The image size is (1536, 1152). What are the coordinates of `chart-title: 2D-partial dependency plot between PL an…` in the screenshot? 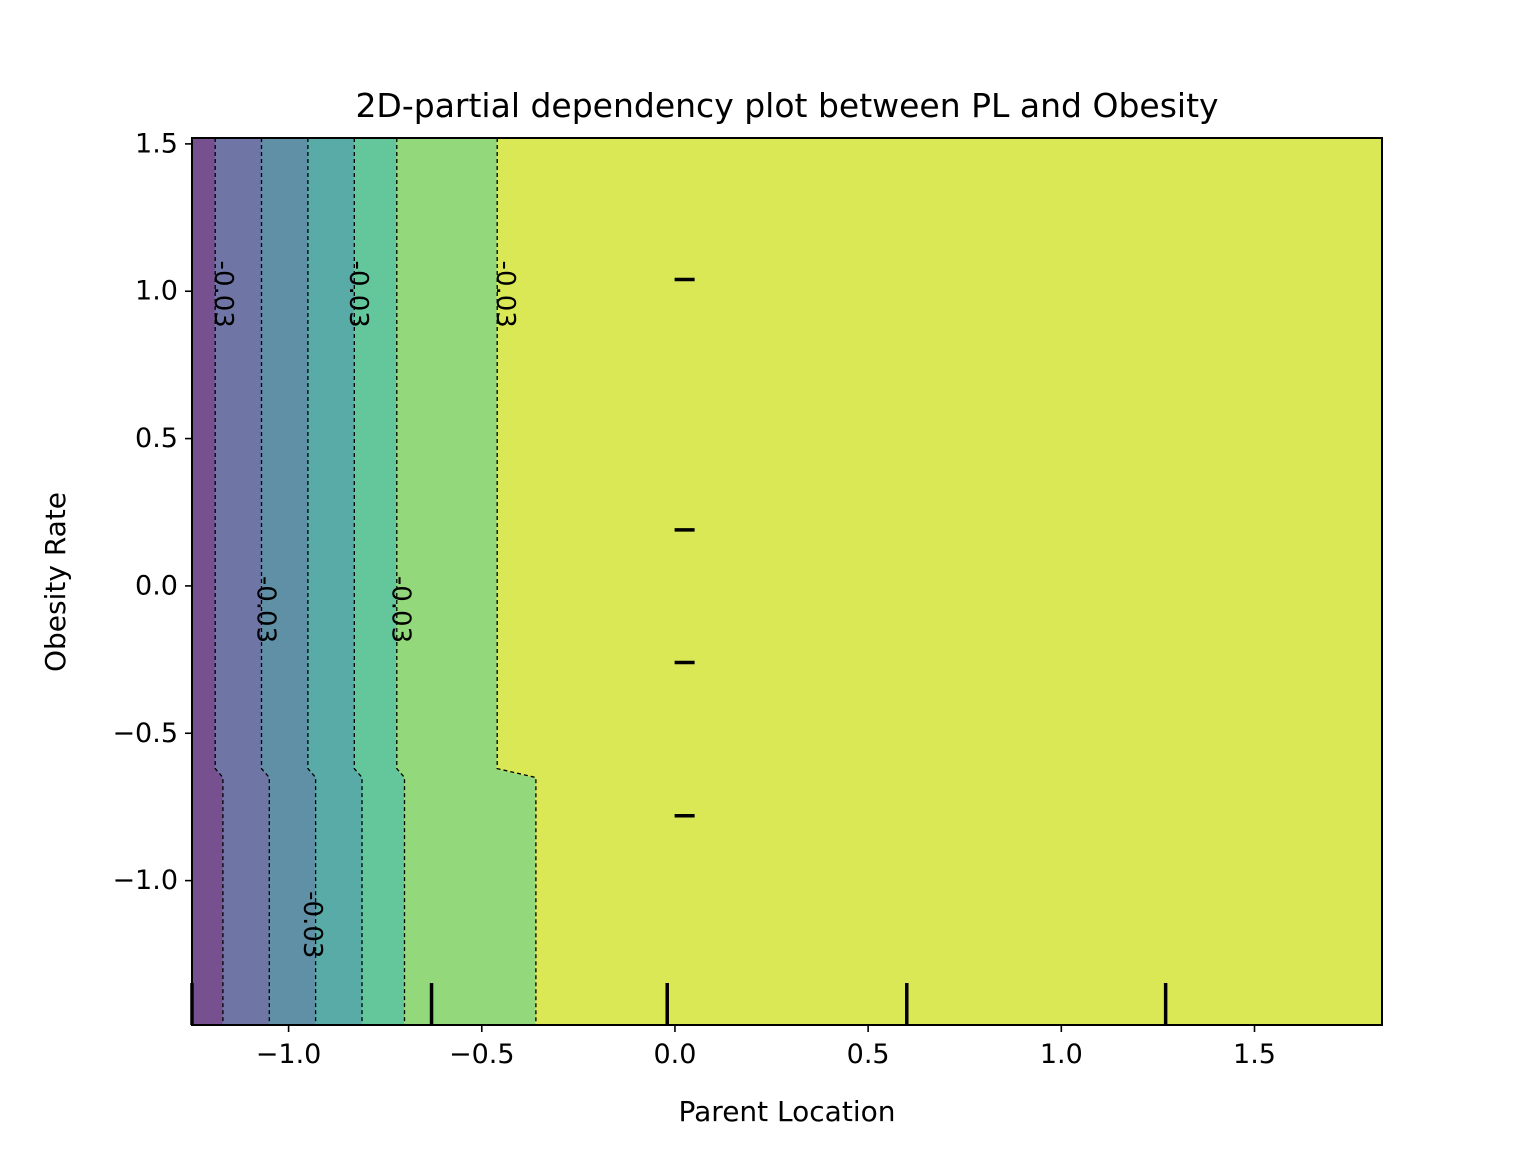 It's located at (786, 105).